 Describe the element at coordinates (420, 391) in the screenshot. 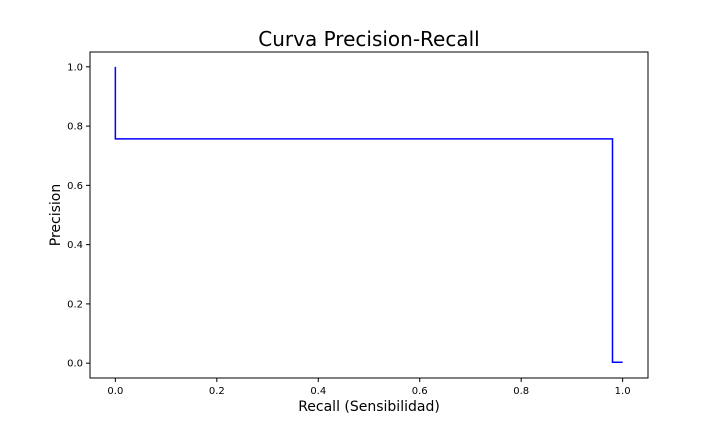

I see `x-tick-label: 0.6` at that location.